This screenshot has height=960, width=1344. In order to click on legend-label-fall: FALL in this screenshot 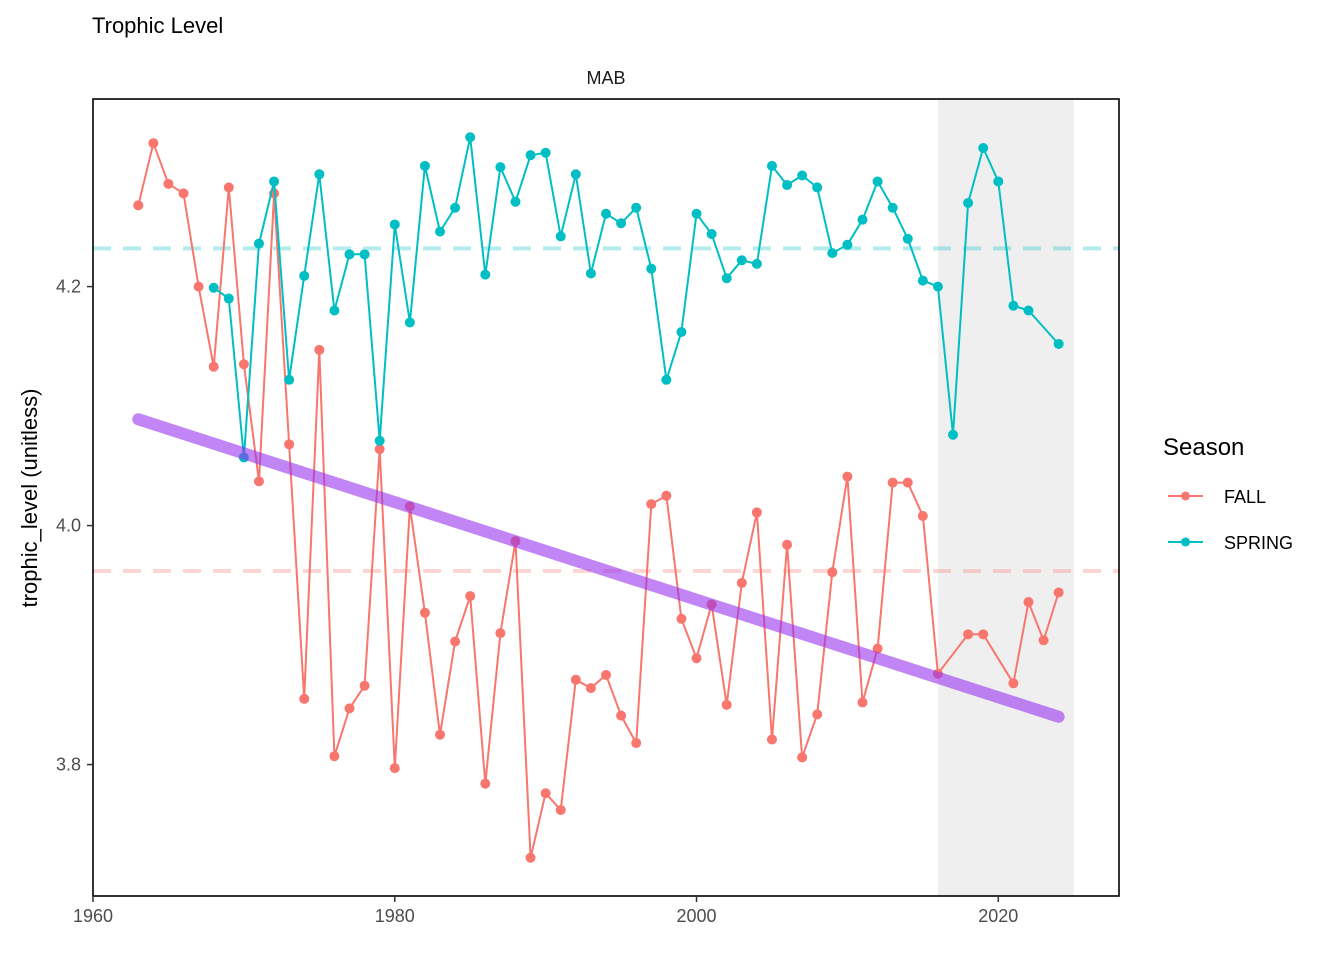, I will do `click(1245, 497)`.